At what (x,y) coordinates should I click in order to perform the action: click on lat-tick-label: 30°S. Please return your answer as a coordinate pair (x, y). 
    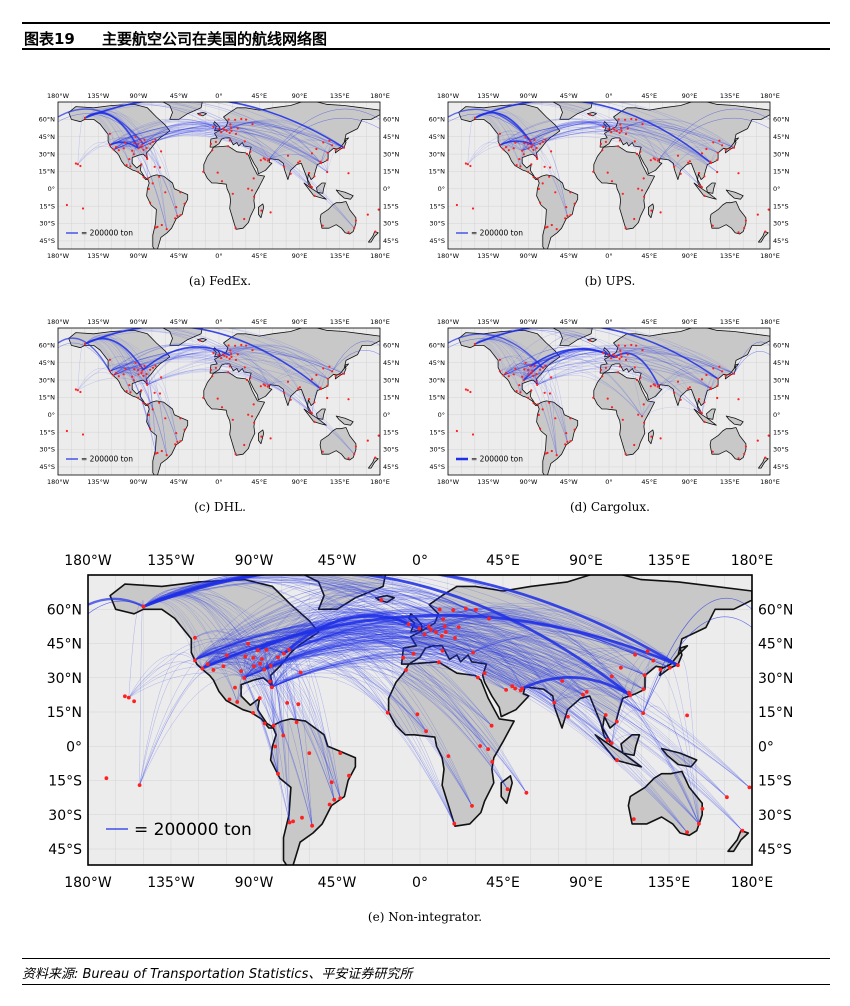
    Looking at the image, I should click on (391, 224).